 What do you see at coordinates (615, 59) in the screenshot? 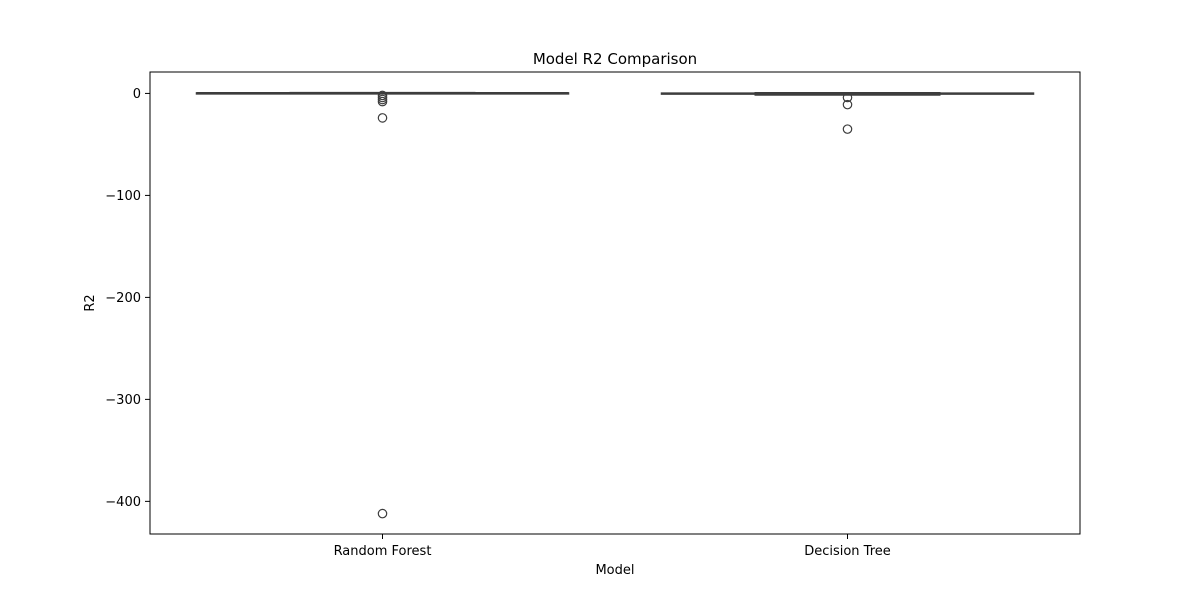
I see `chart-title: Model R2 Comparison` at bounding box center [615, 59].